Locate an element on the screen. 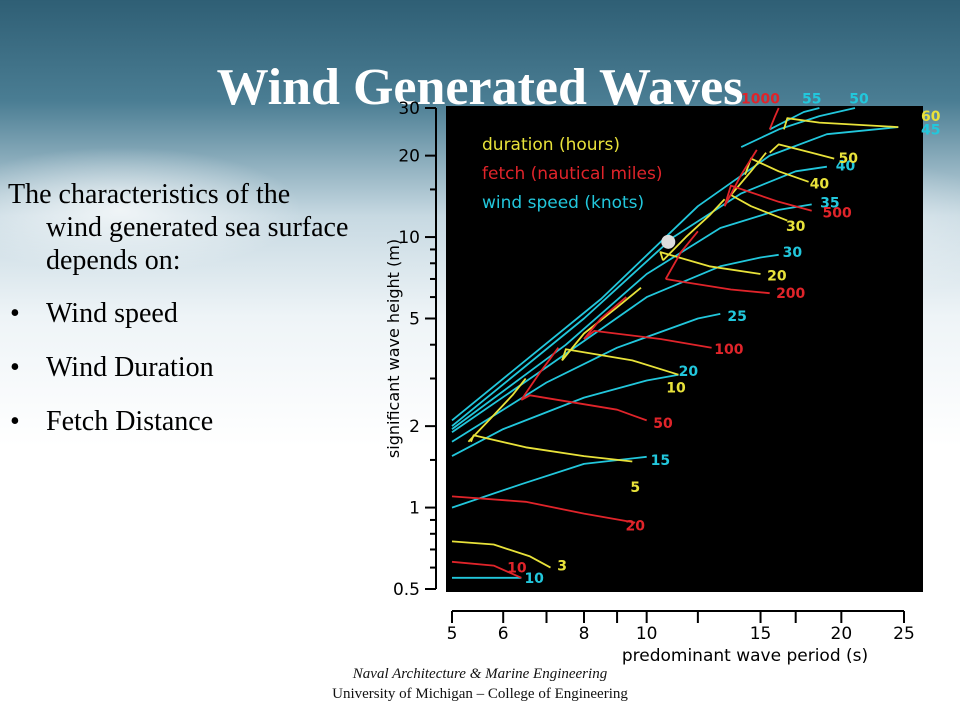  bullet-wind-duration: • Wind Duration is located at coordinates (180, 367).